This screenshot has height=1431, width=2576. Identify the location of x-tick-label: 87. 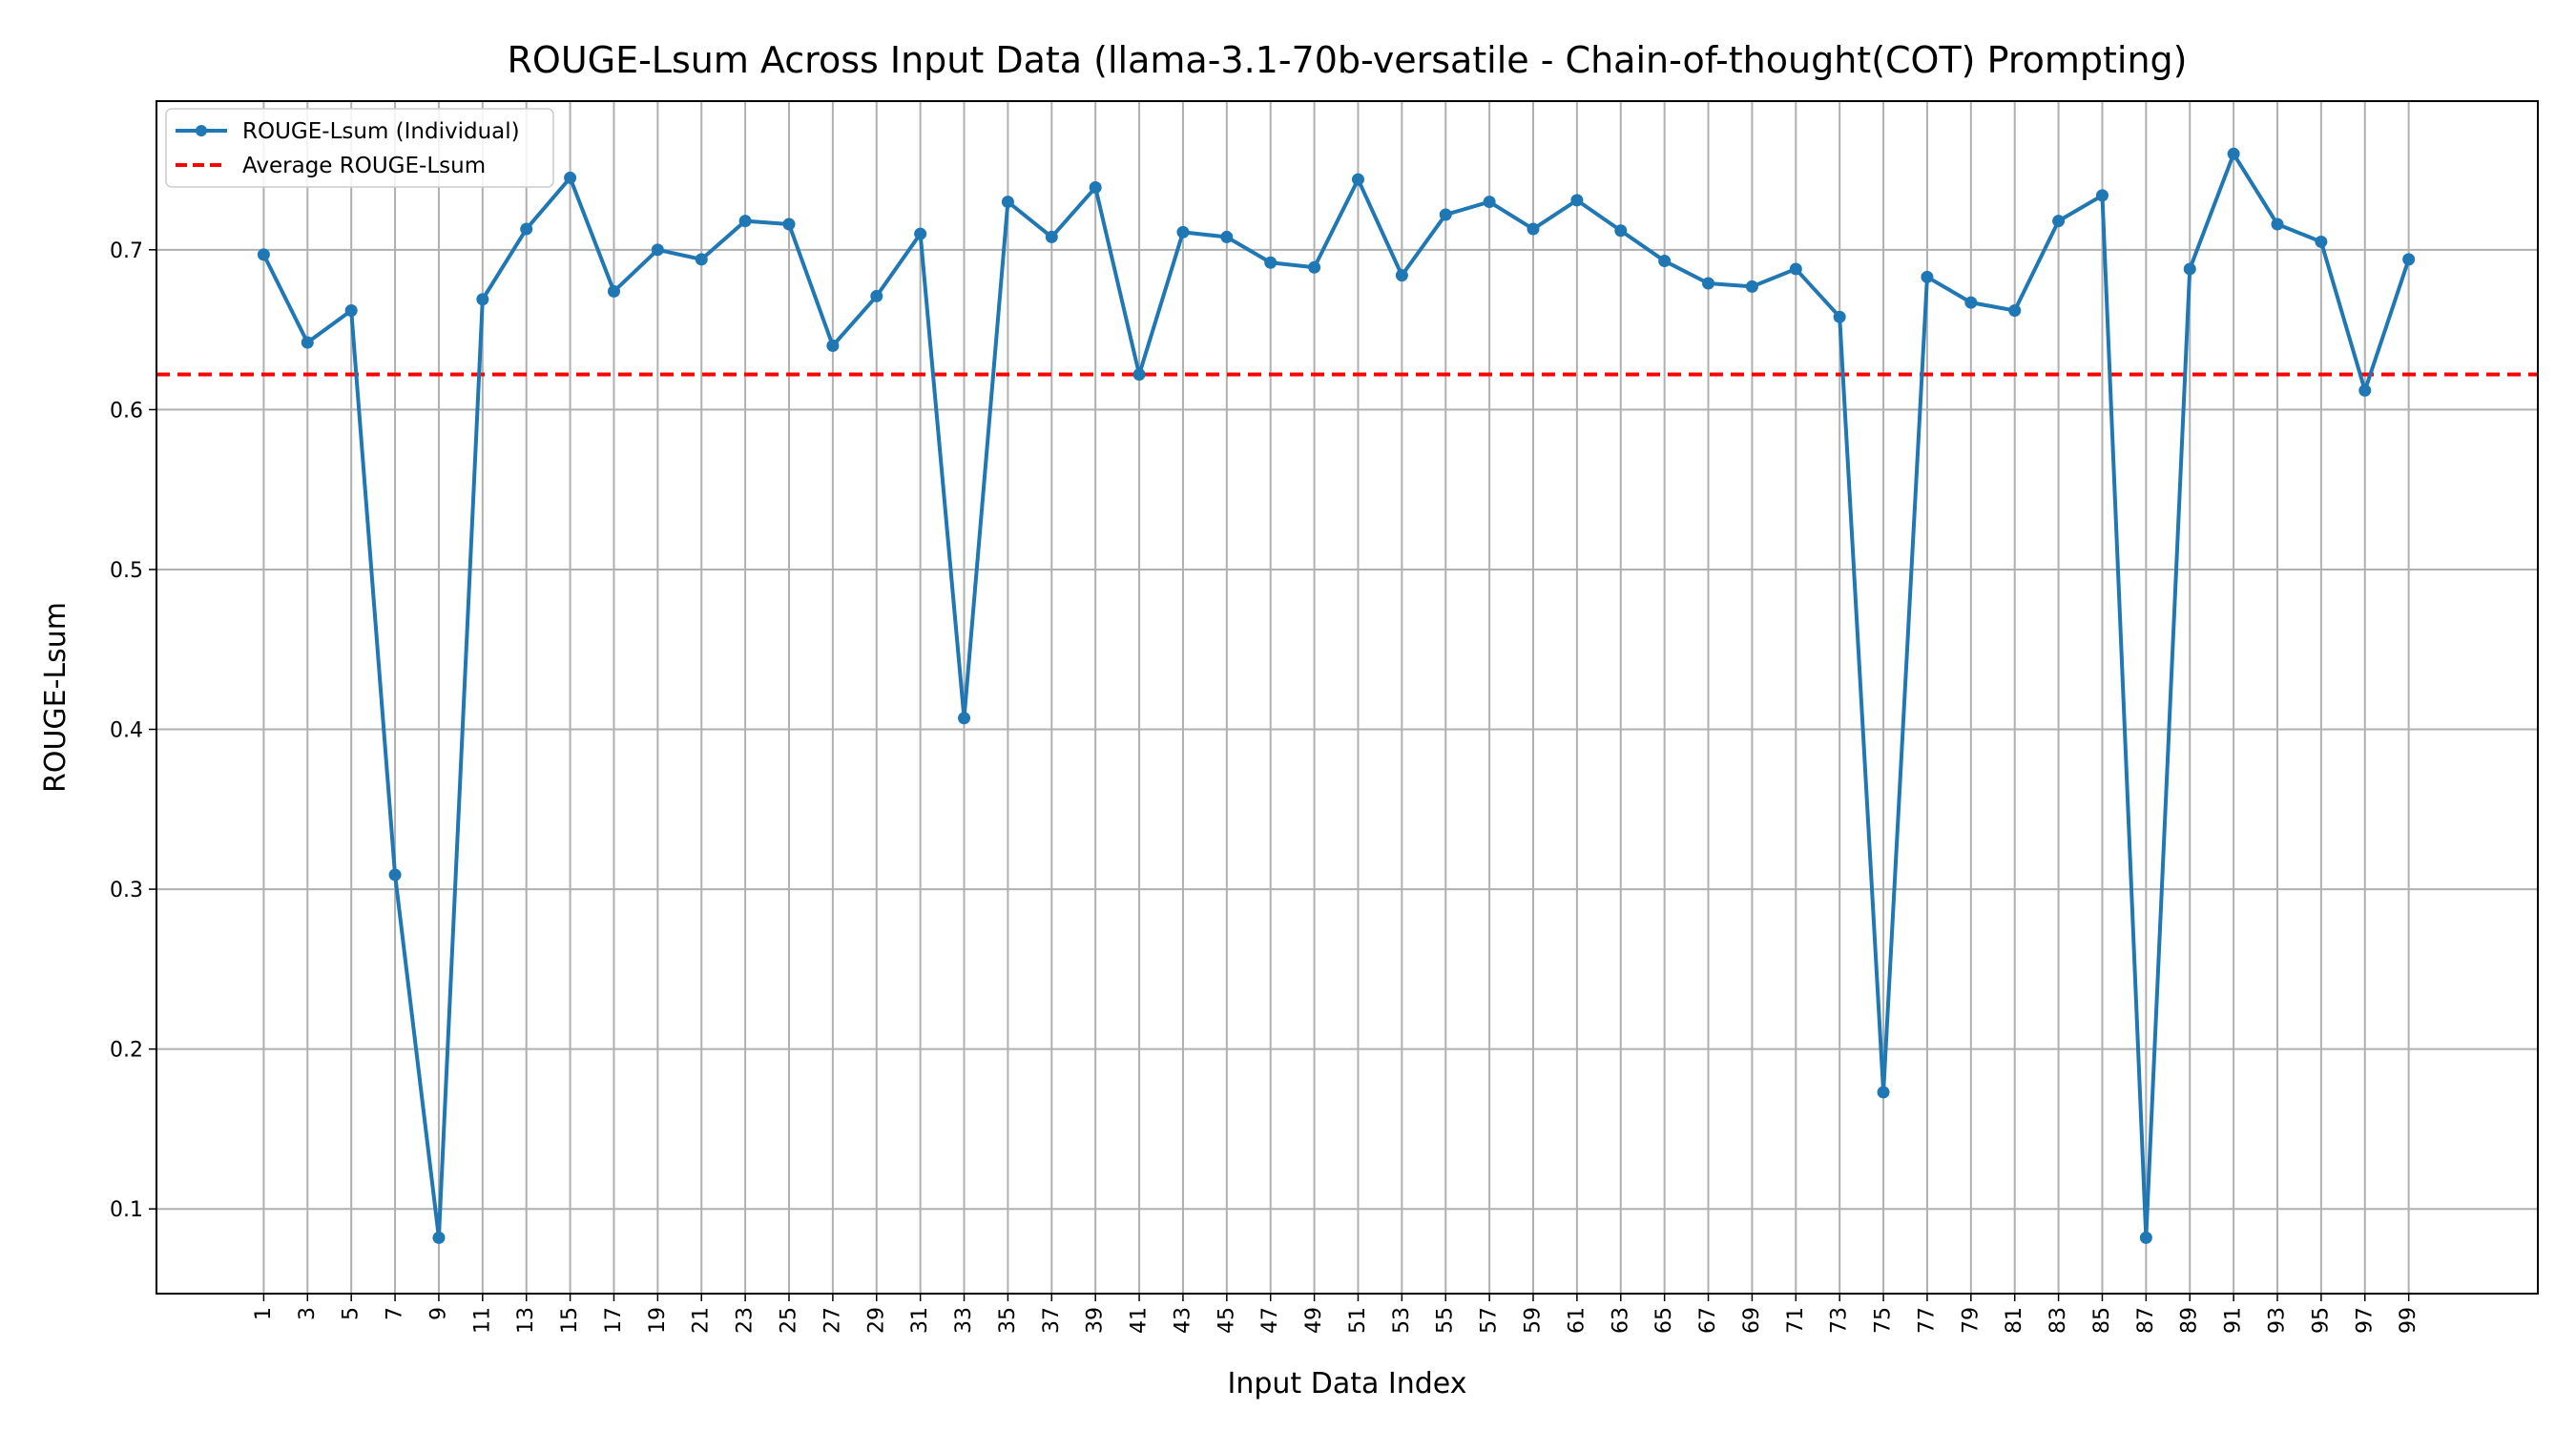
(2146, 1320).